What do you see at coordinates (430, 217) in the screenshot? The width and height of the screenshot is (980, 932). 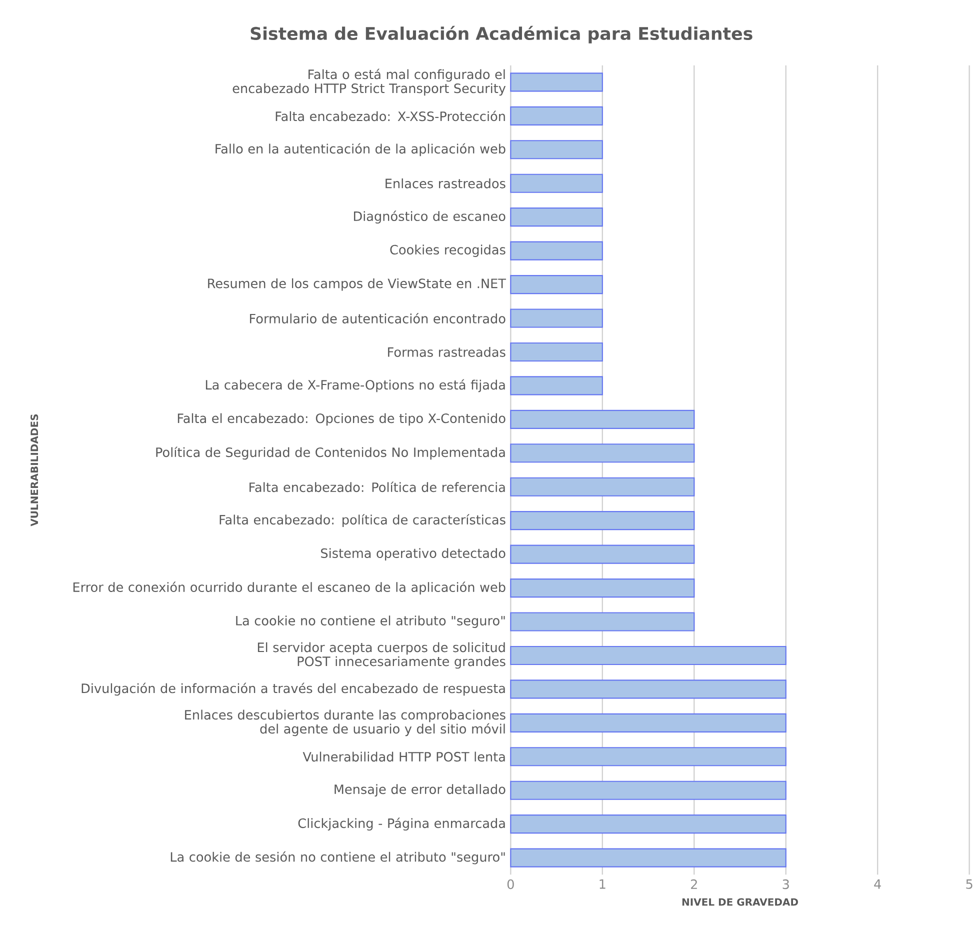 I see `y-tick-label: Diagnóstico de escaneo` at bounding box center [430, 217].